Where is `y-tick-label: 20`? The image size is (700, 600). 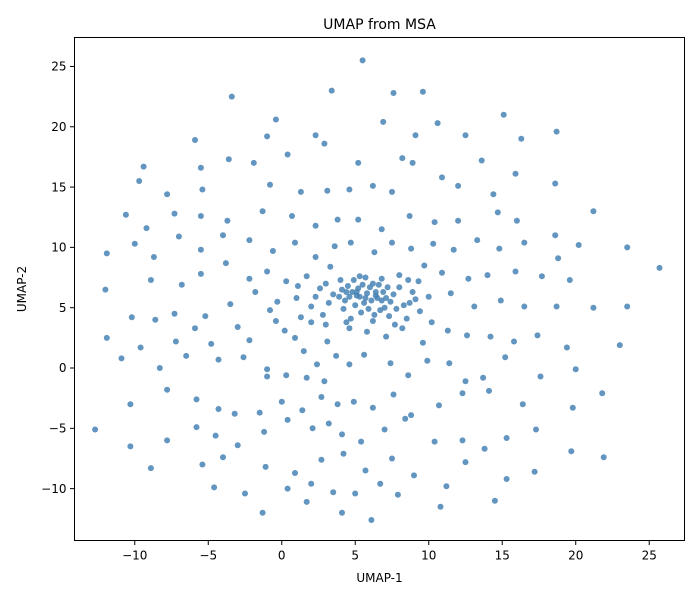 y-tick-label: 20 is located at coordinates (58, 127).